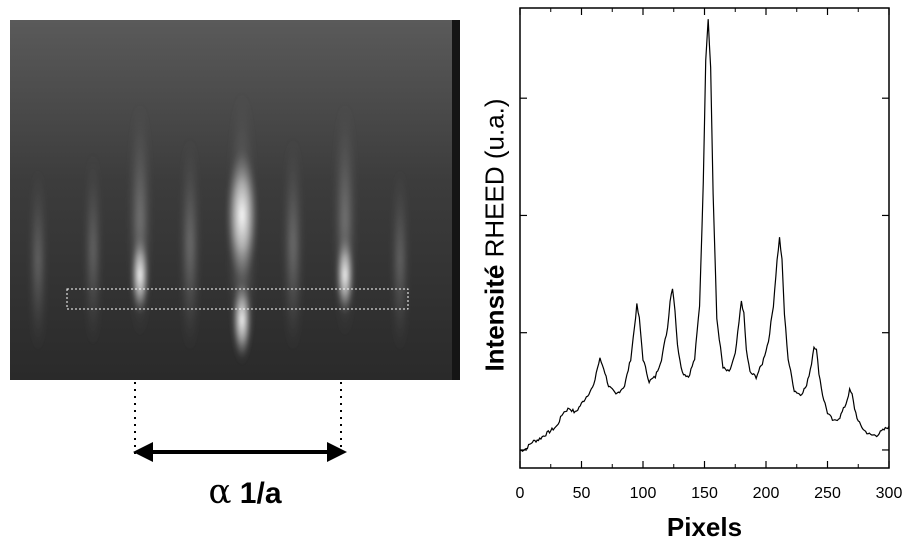 This screenshot has height=548, width=907. What do you see at coordinates (260, 493) in the screenshot?
I see `spacing-label-text: 1/a` at bounding box center [260, 493].